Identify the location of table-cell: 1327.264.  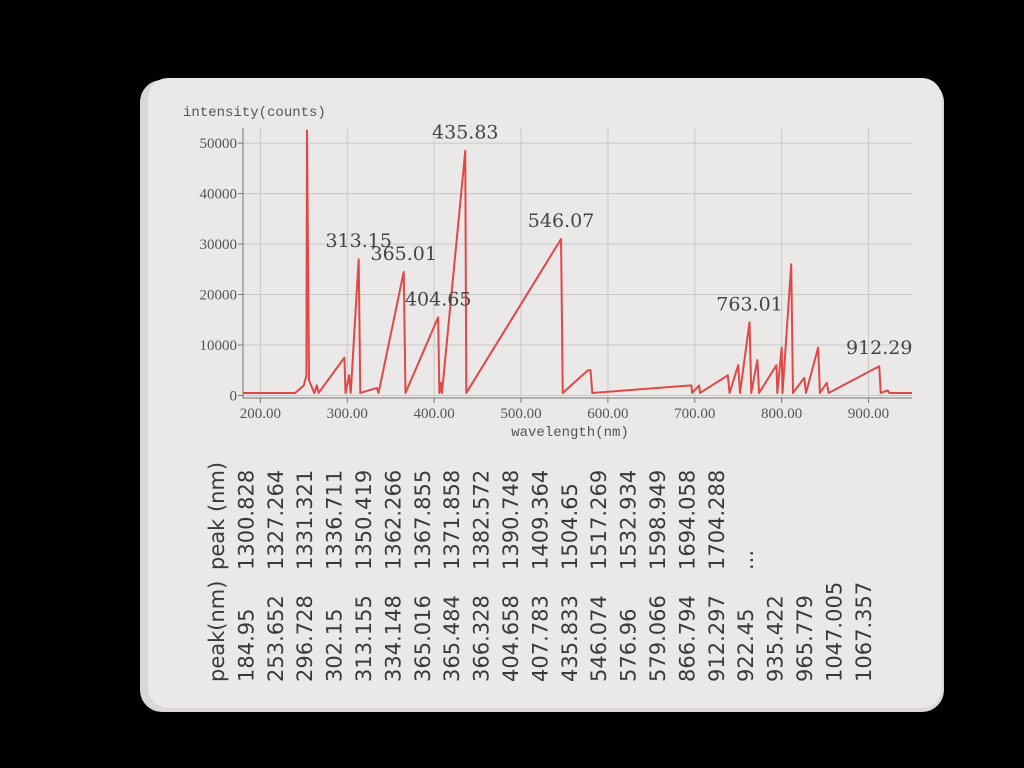
(276, 520).